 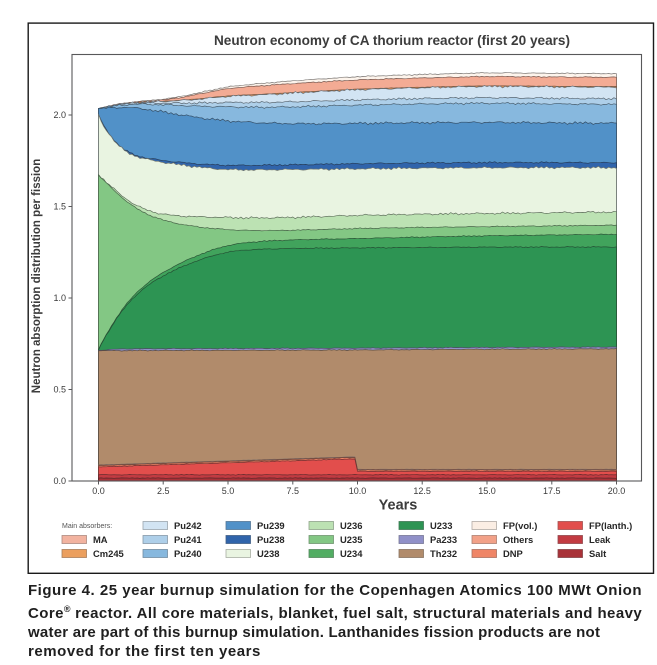 I want to click on svg-text: 10.0, so click(x=358, y=491).